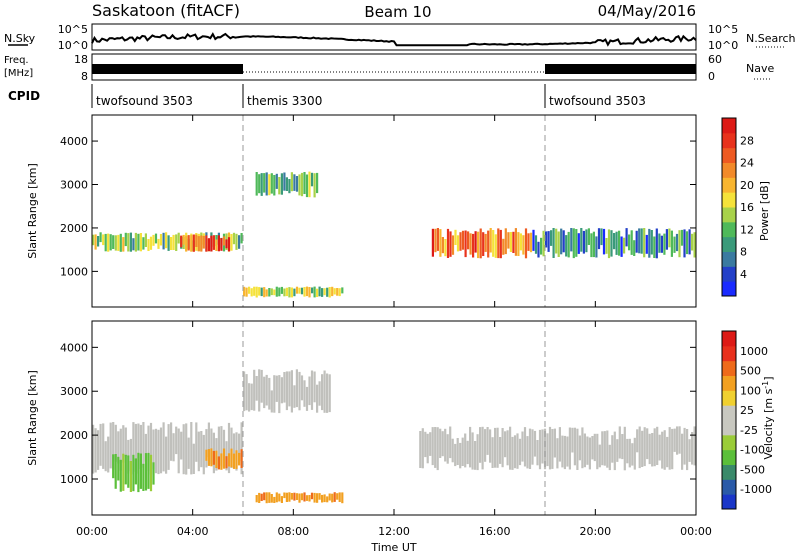  What do you see at coordinates (620, 69) in the screenshot?
I see `freq-block-late` at bounding box center [620, 69].